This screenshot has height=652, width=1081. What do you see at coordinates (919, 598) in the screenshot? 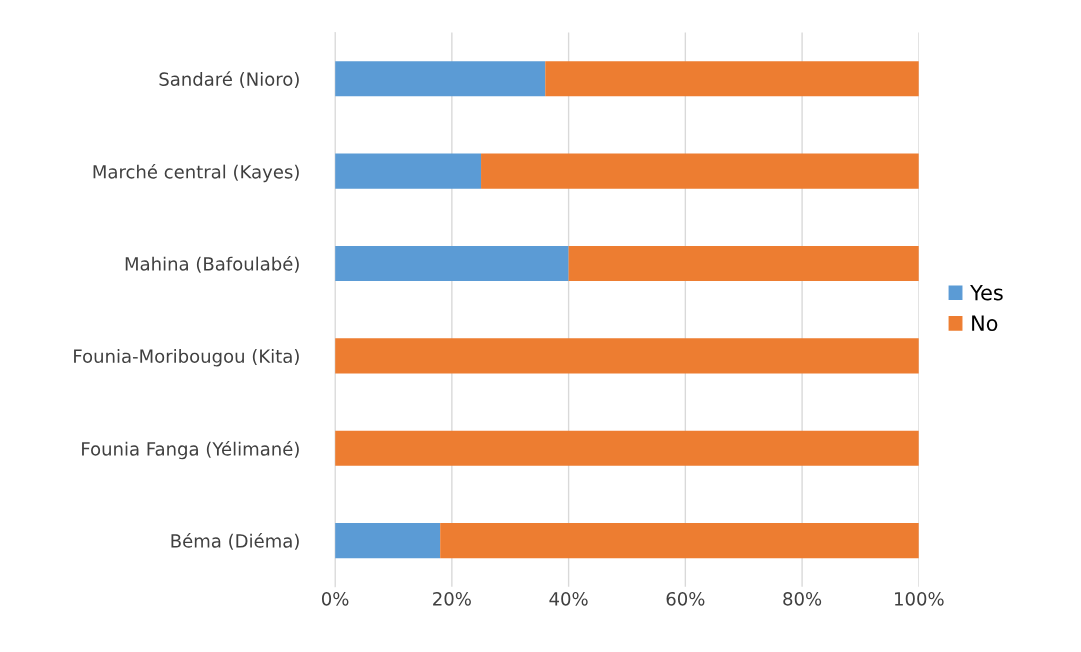
I see `x-tick-label: 100%` at bounding box center [919, 598].